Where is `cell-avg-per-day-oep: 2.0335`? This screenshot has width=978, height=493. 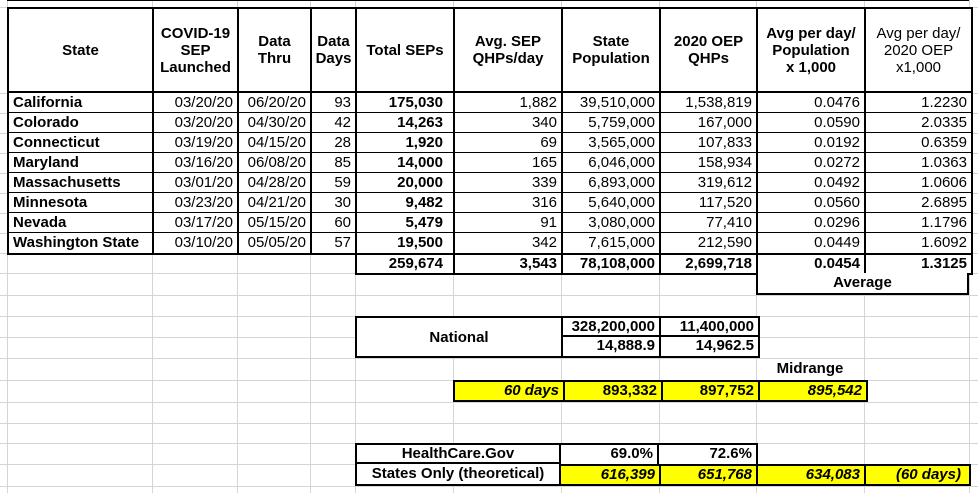
cell-avg-per-day-oep: 2.0335 is located at coordinates (918, 123).